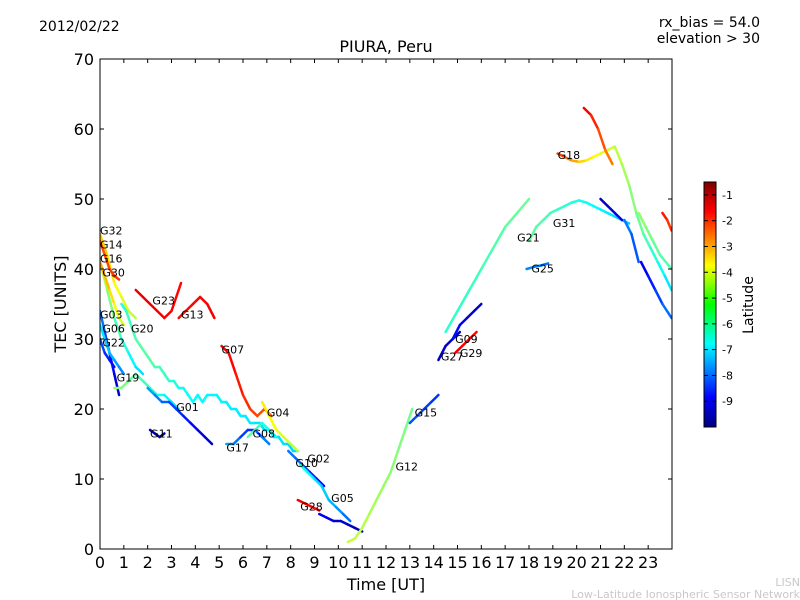 The width and height of the screenshot is (800, 600). Describe the element at coordinates (727, 401) in the screenshot. I see `colorbar-tick-label: -9` at that location.